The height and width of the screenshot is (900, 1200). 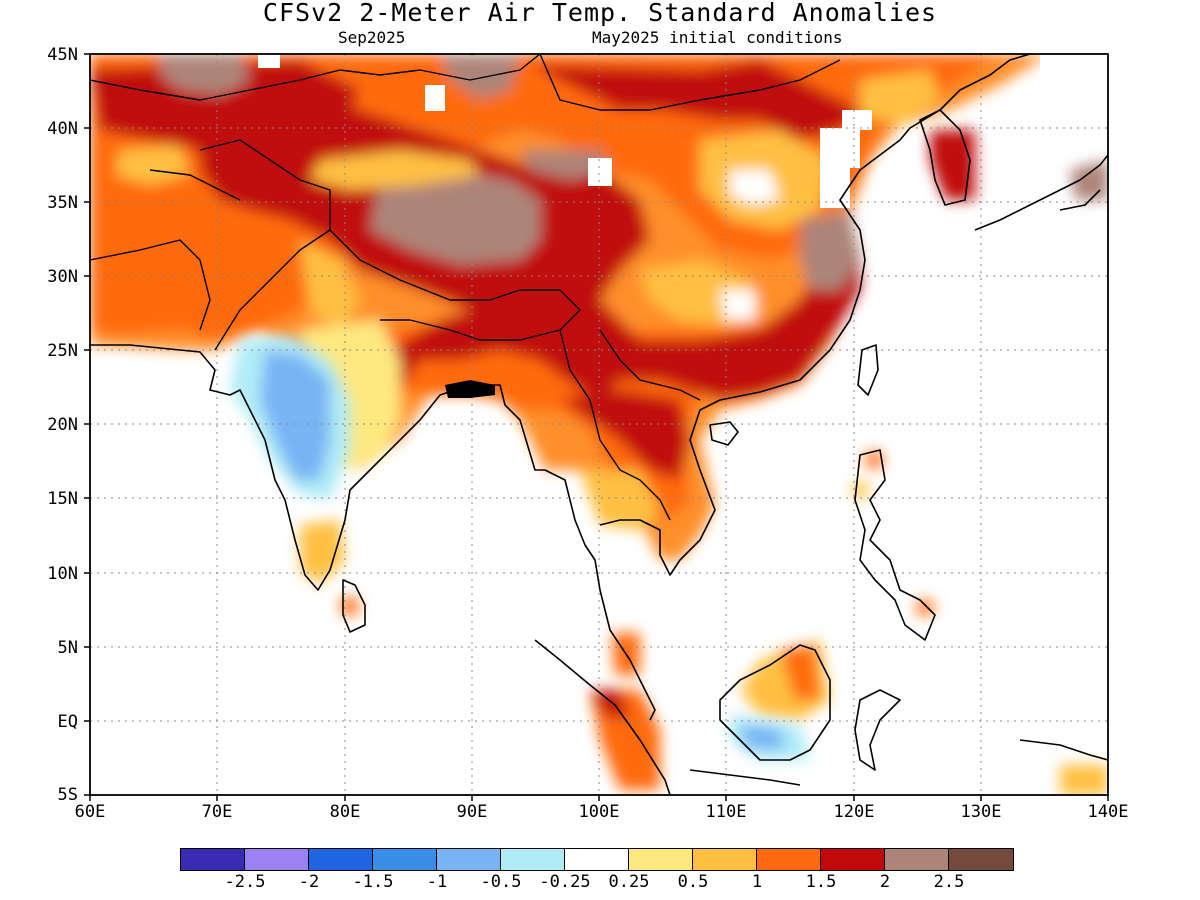 What do you see at coordinates (62, 55) in the screenshot?
I see `lat-label: 45N` at bounding box center [62, 55].